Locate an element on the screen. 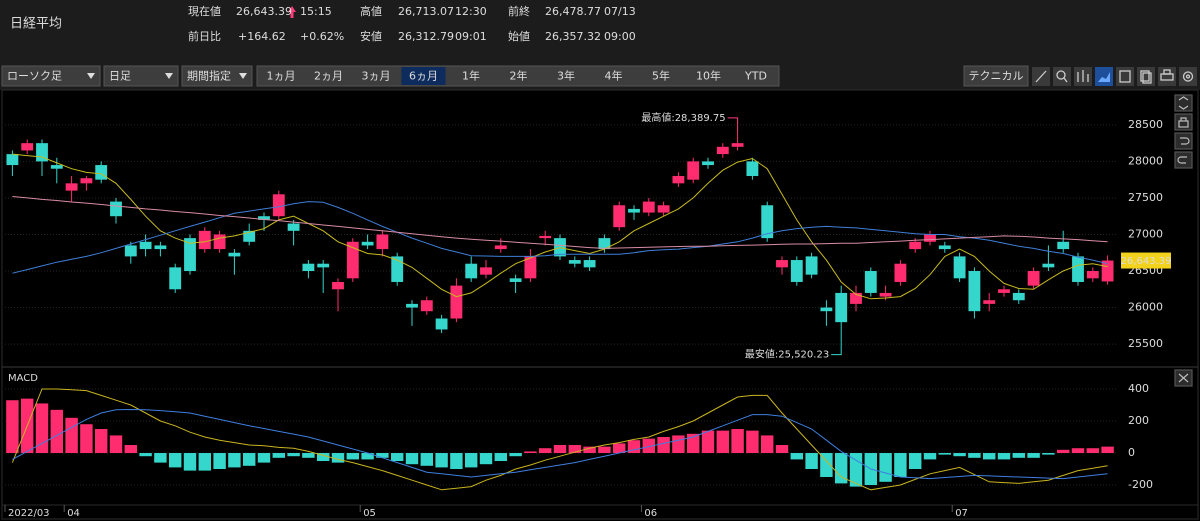  icon-area is located at coordinates (1104, 76).